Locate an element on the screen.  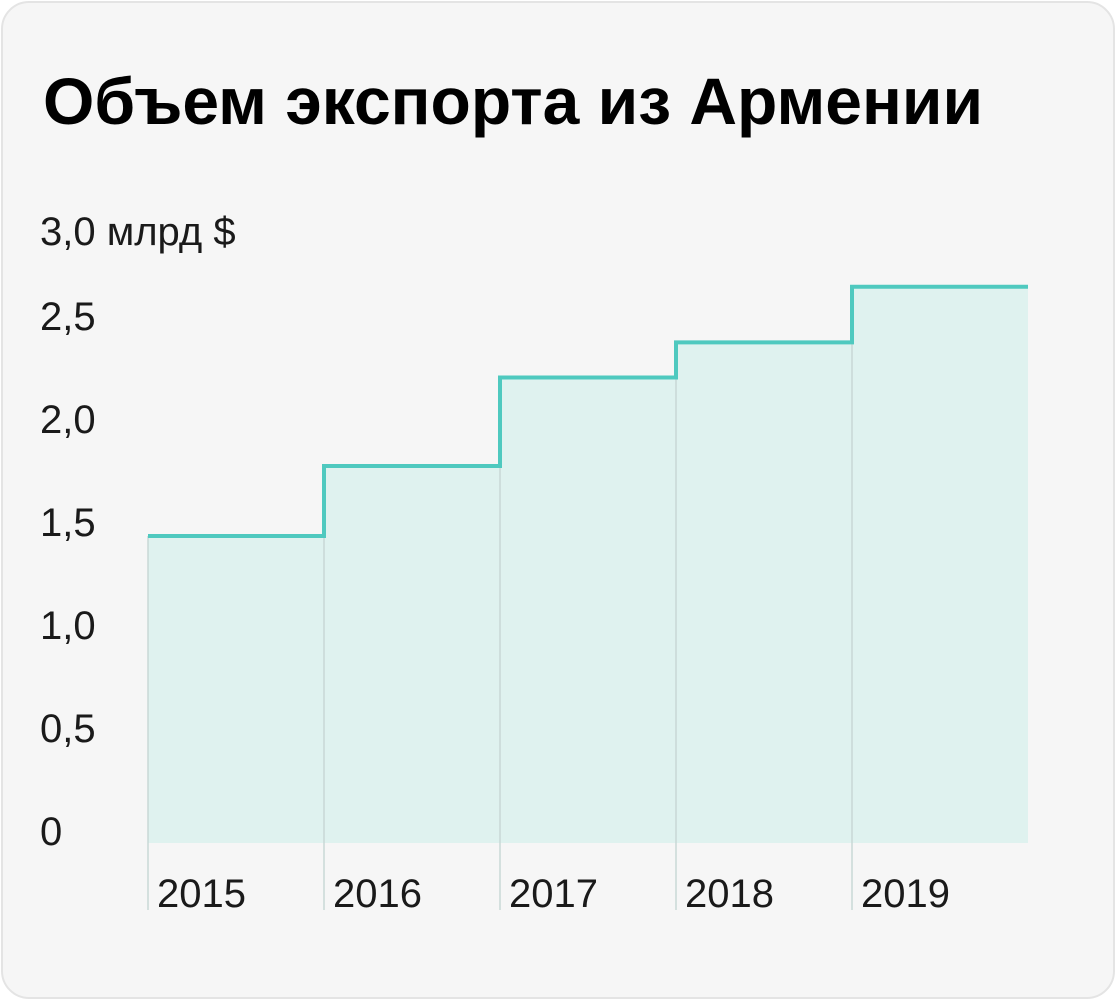
area-segment-2015 is located at coordinates (236, 689).